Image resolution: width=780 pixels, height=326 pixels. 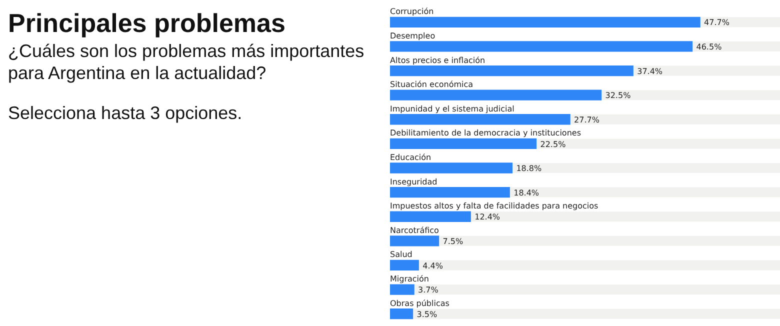 What do you see at coordinates (618, 95) in the screenshot?
I see `data-label: 32.5%` at bounding box center [618, 95].